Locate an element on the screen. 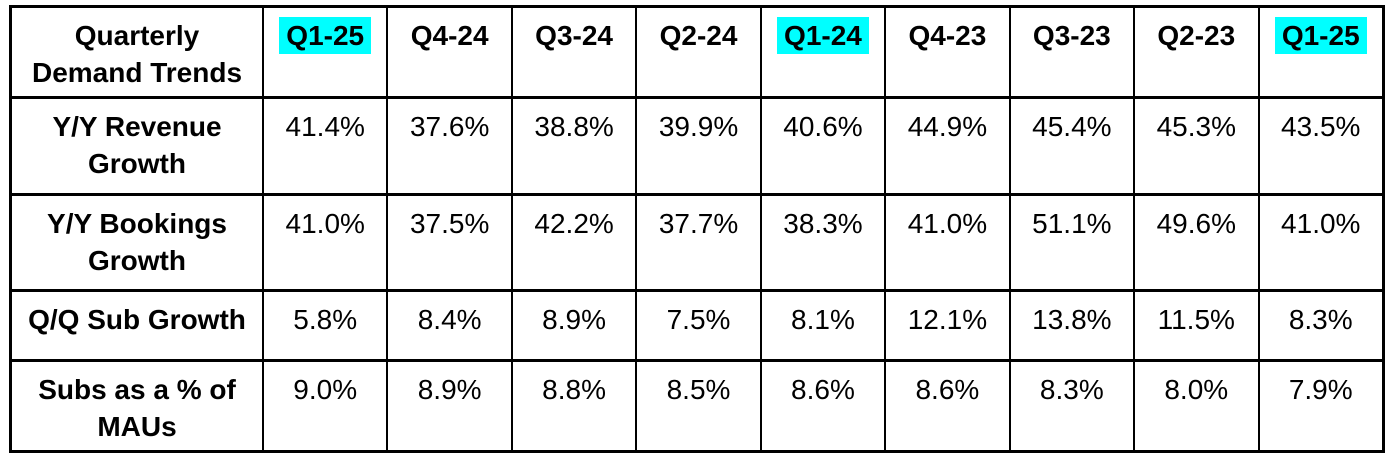  column-header: Q2-24 is located at coordinates (698, 52).